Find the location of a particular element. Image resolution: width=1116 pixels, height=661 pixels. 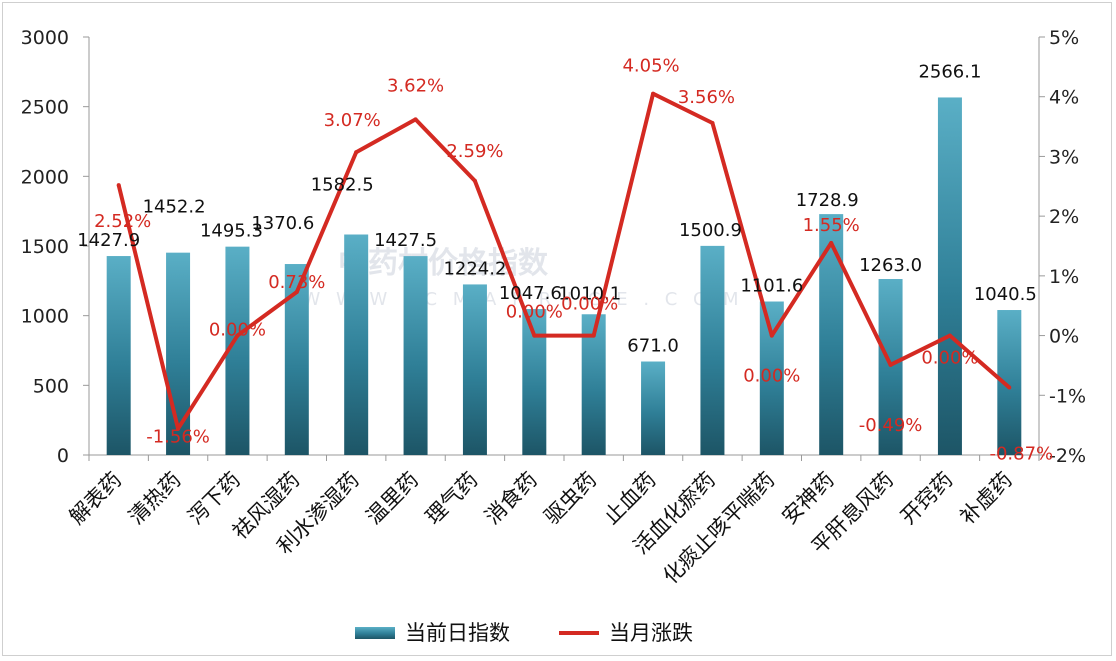

y-left-tick-label: 1500 is located at coordinates (45, 247).